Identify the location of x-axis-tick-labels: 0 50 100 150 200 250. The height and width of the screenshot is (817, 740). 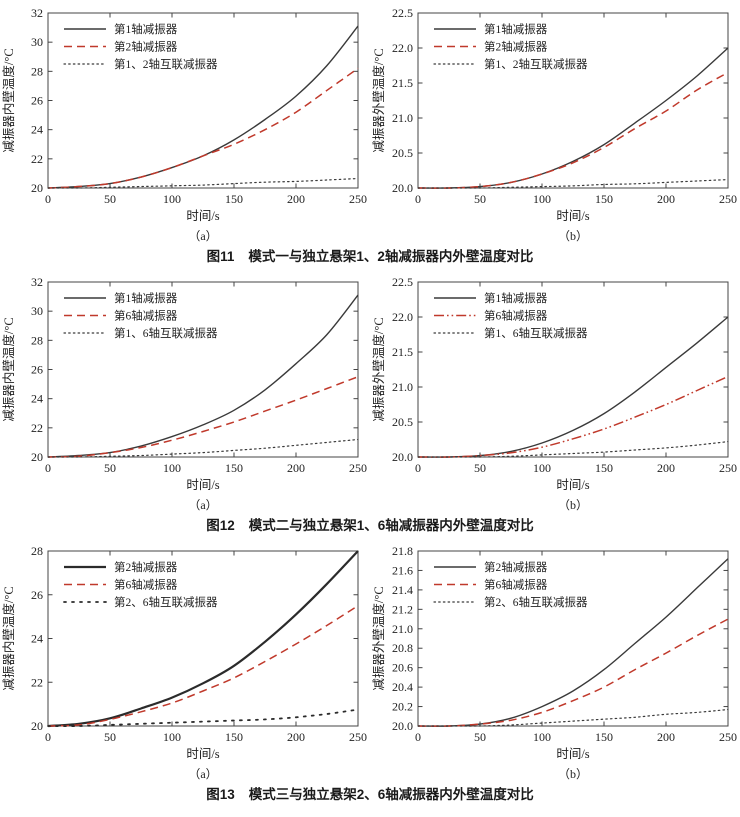
(206, 737).